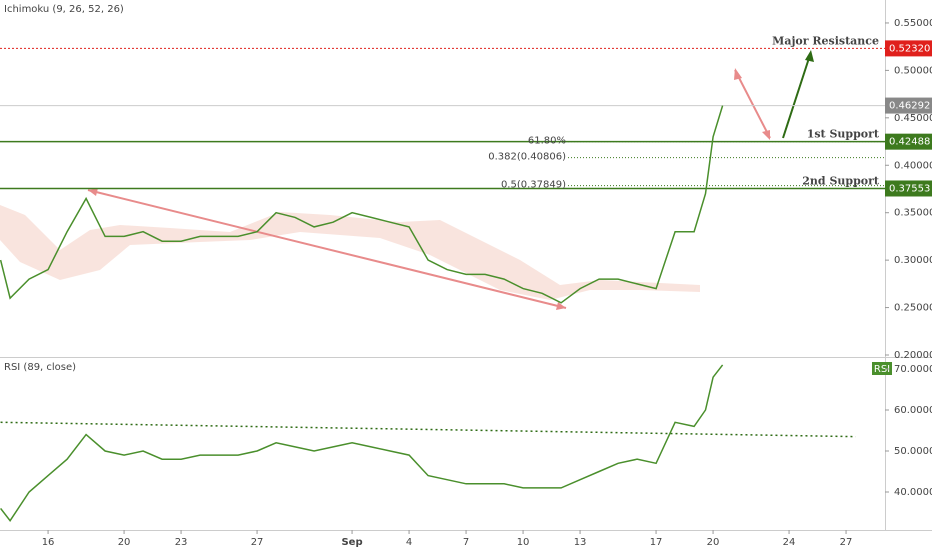 This screenshot has width=932, height=550. What do you see at coordinates (913, 308) in the screenshot?
I see `y-tick-label: 0.25000` at bounding box center [913, 308].